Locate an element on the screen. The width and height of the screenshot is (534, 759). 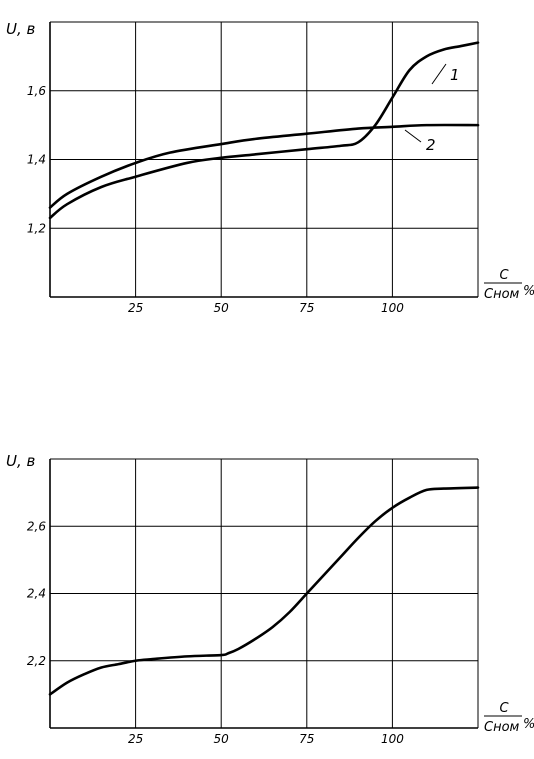
series-label-2: 2 is located at coordinates (431, 145).